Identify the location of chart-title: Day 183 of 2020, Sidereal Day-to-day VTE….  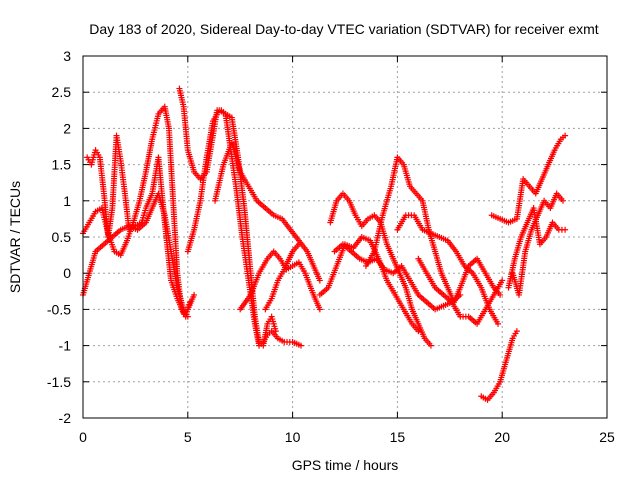
(343, 29).